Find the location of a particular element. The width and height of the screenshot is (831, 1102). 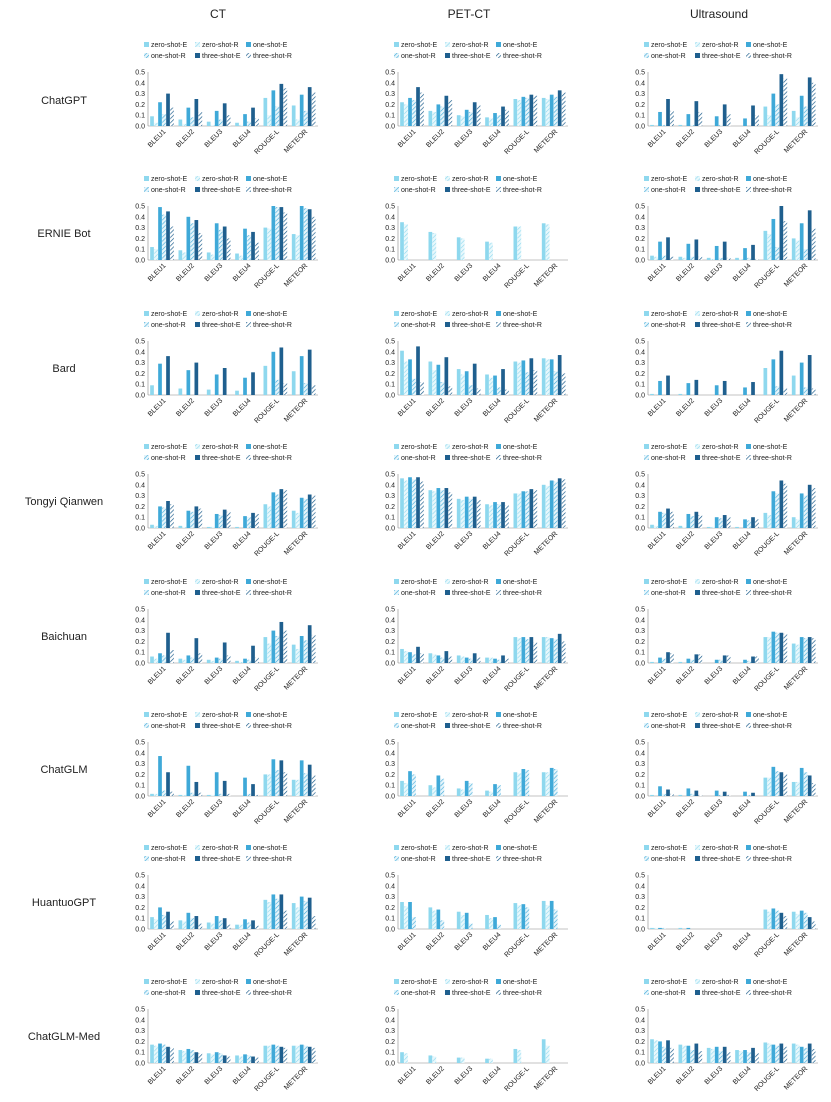

bar-bleu3-three-shot-R is located at coordinates (228, 1059).